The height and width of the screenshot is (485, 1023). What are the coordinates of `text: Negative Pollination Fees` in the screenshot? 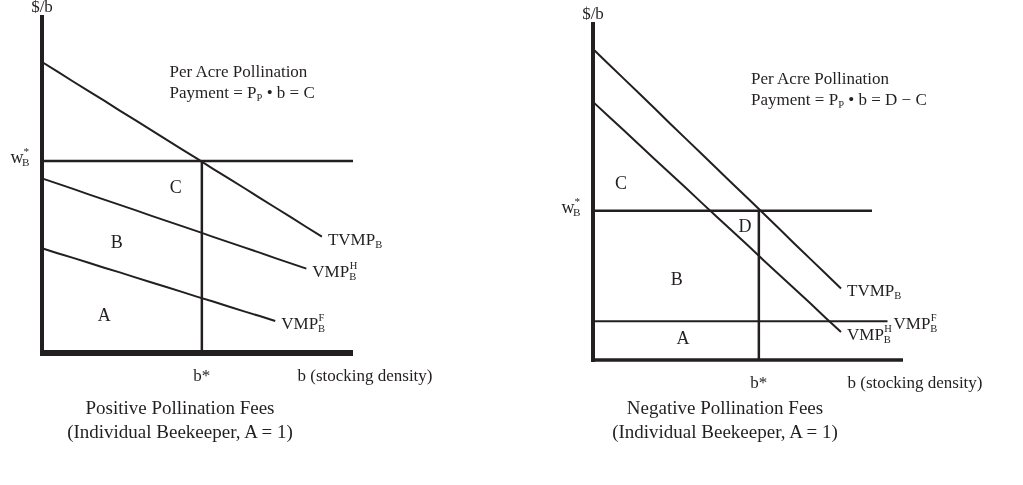 It's located at (725, 407).